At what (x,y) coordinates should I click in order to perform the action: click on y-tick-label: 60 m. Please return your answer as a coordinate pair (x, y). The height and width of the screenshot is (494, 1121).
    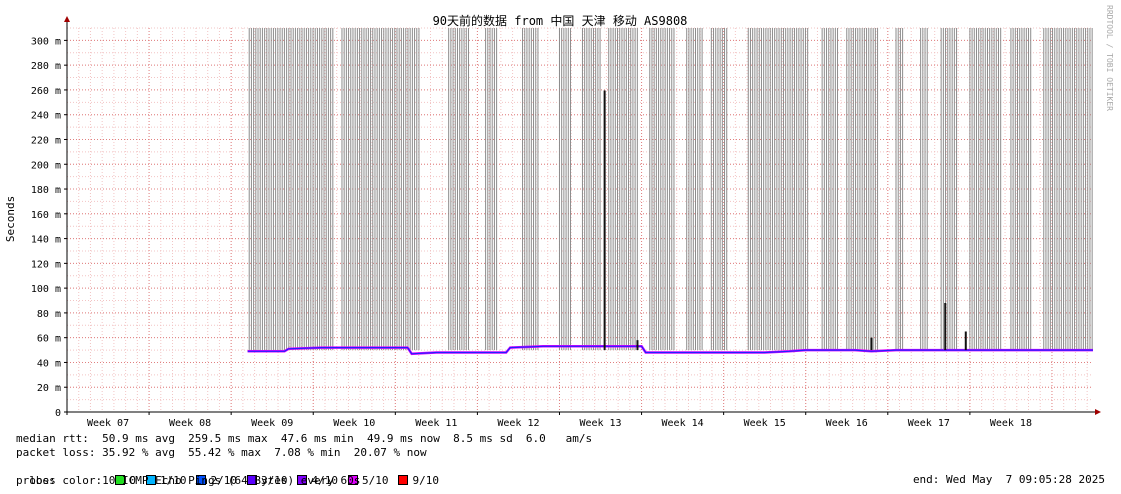
    Looking at the image, I should click on (49, 339).